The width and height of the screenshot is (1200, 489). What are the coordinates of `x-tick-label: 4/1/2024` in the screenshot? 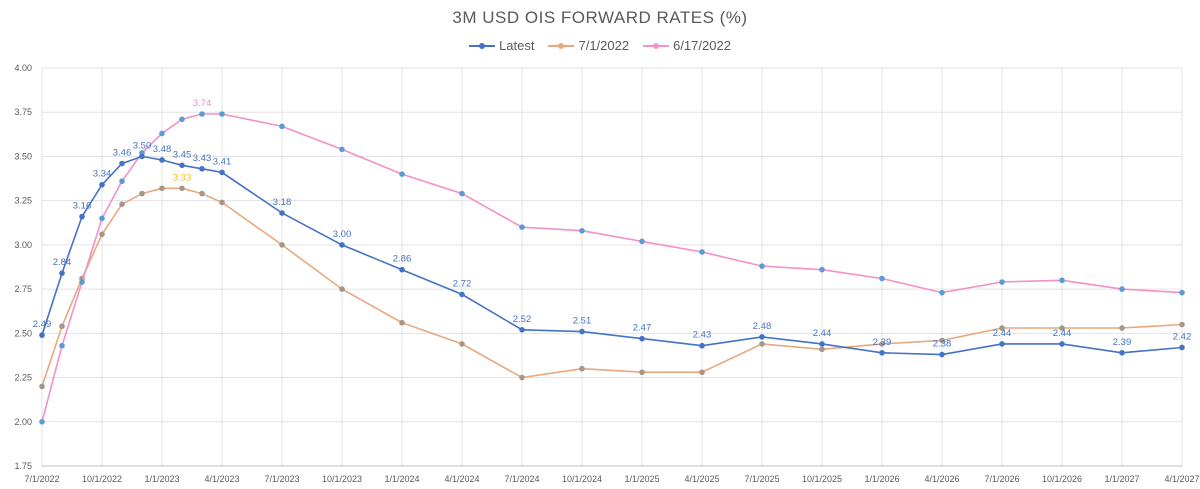 It's located at (461, 479).